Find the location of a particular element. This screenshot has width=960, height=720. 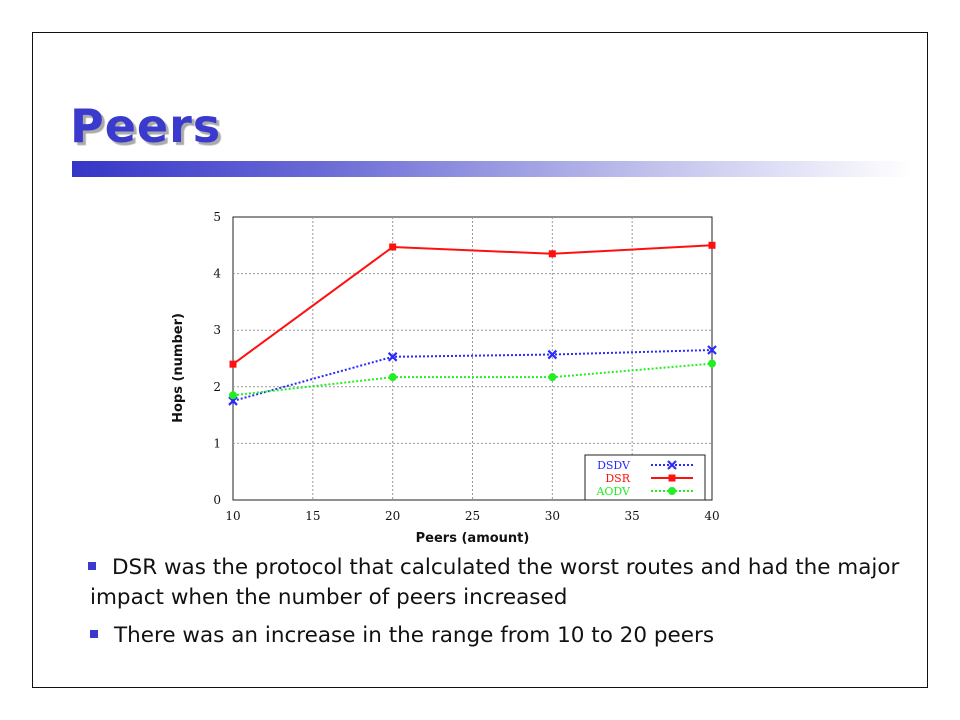

slide-title: Peers is located at coordinates (146, 126).